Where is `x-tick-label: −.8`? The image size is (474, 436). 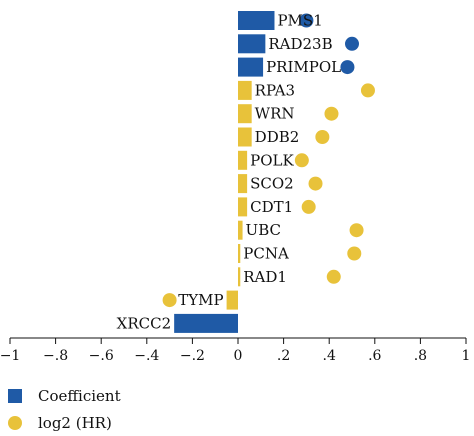
x-tick-label: −.8 is located at coordinates (55, 356).